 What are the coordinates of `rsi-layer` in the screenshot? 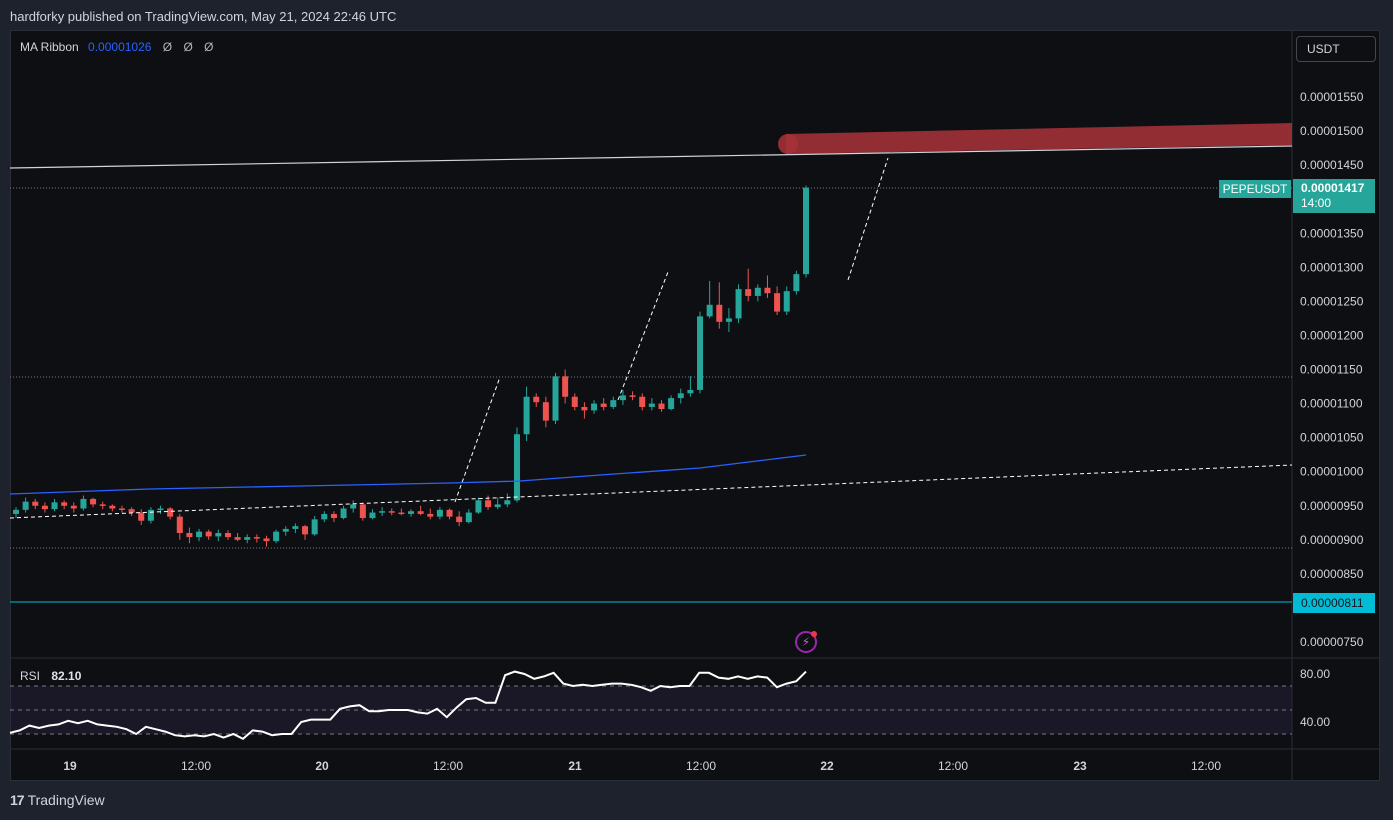 It's located at (650, 705).